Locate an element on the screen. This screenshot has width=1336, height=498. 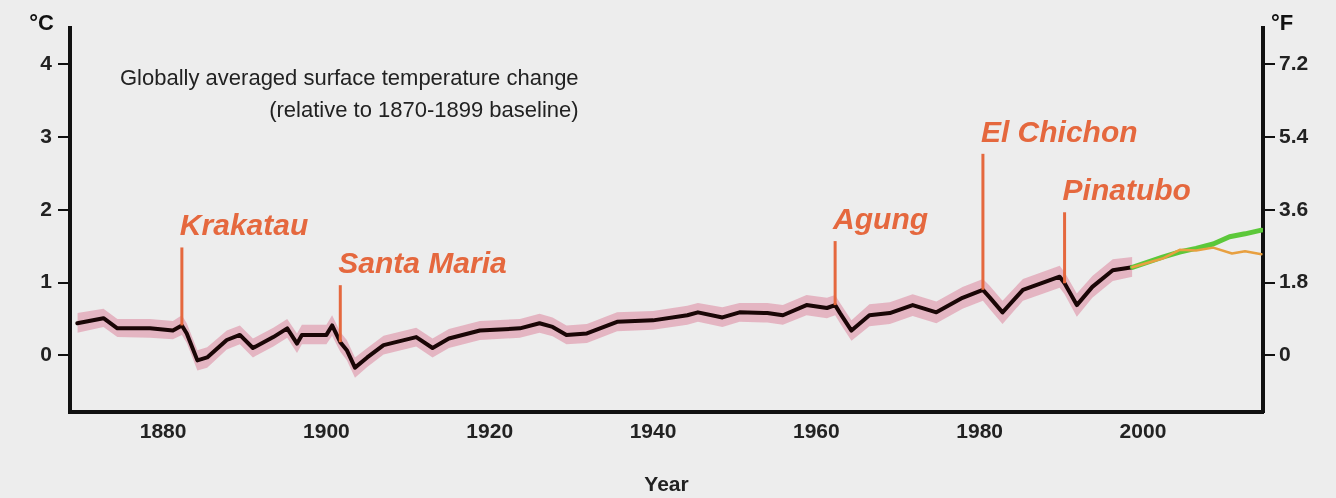
y-tick-label: 1 is located at coordinates (46, 281).